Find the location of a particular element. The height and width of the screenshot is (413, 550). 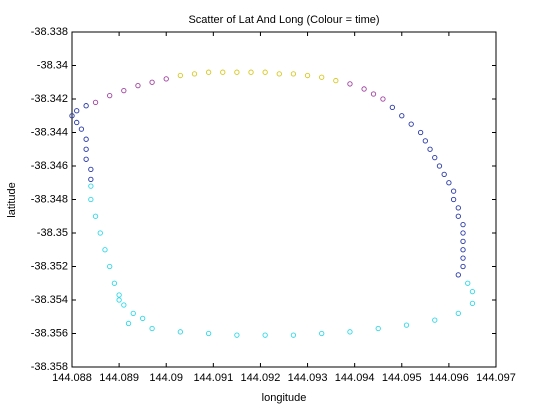

x-tick-label: 144.09 is located at coordinates (166, 378).